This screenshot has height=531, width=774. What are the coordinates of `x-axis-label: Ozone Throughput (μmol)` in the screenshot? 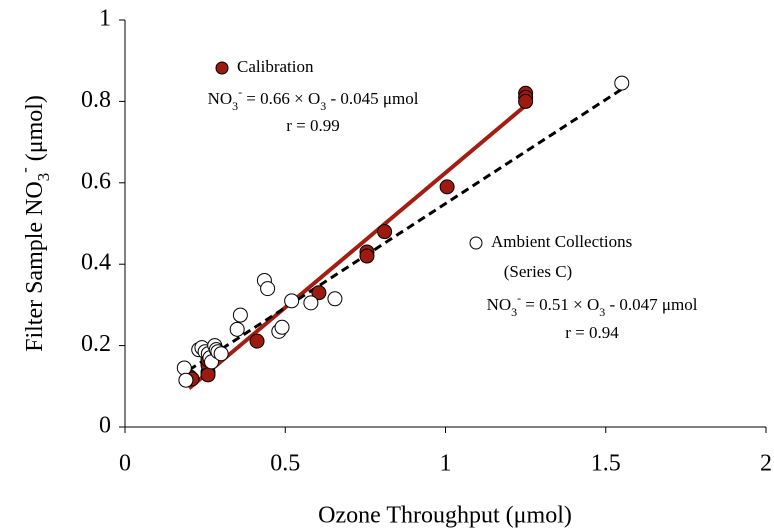 It's located at (445, 516).